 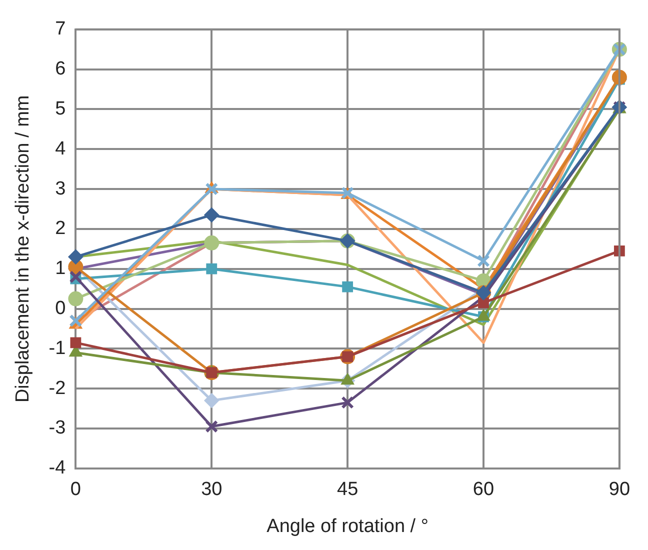 What do you see at coordinates (60, 69) in the screenshot?
I see `y-tick-label: 6` at bounding box center [60, 69].